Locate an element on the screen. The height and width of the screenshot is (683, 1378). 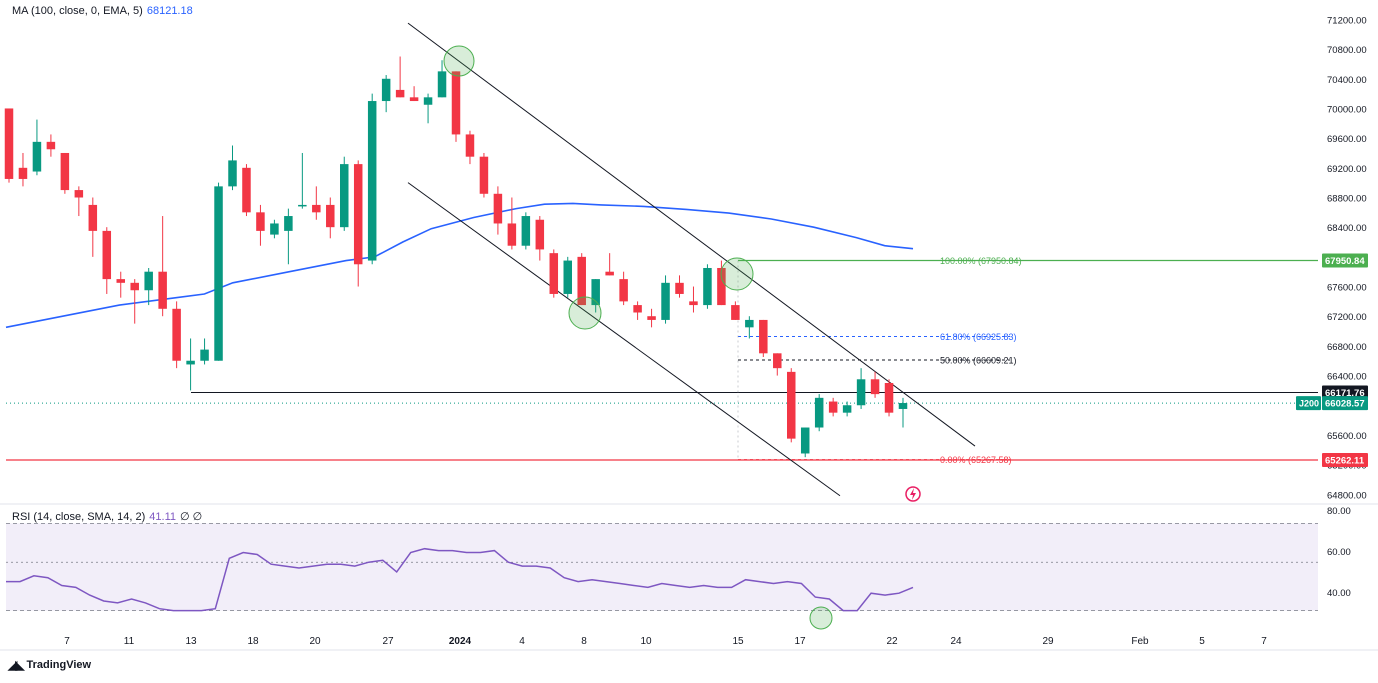
time-tick-label: Feb is located at coordinates (1140, 641).